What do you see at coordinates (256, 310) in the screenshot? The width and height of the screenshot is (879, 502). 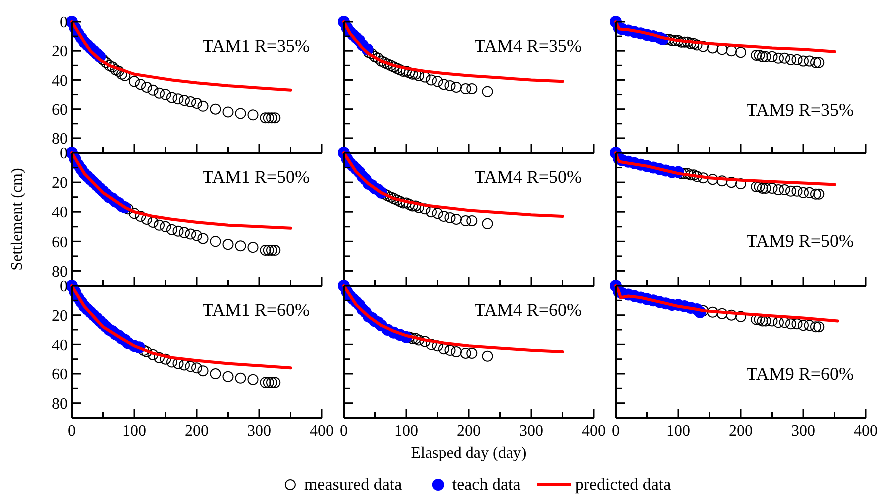 I see `annotation: TAM1 R=60%` at bounding box center [256, 310].